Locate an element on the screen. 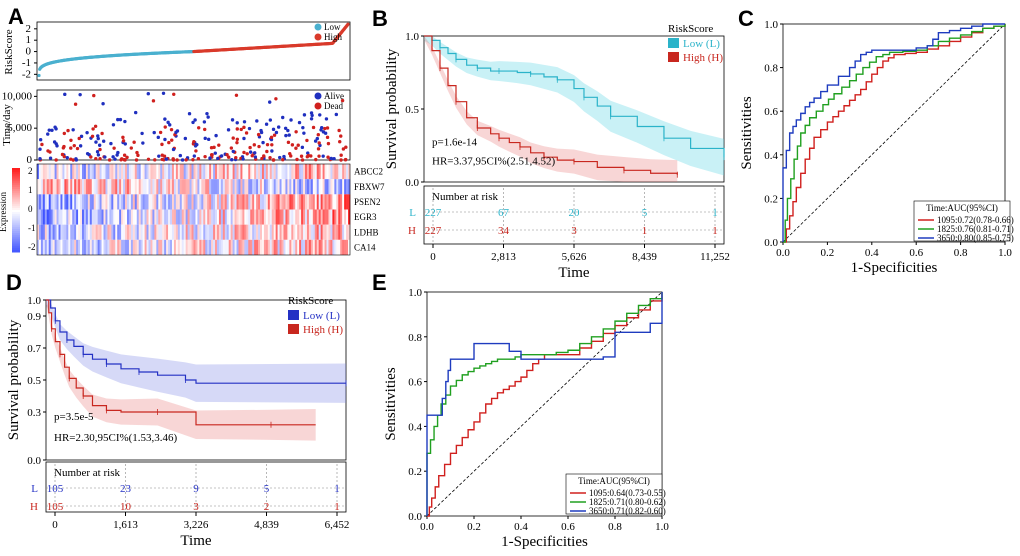 This screenshot has width=1020, height=556. km-b-ci-band is located at coordinates (551, 109).